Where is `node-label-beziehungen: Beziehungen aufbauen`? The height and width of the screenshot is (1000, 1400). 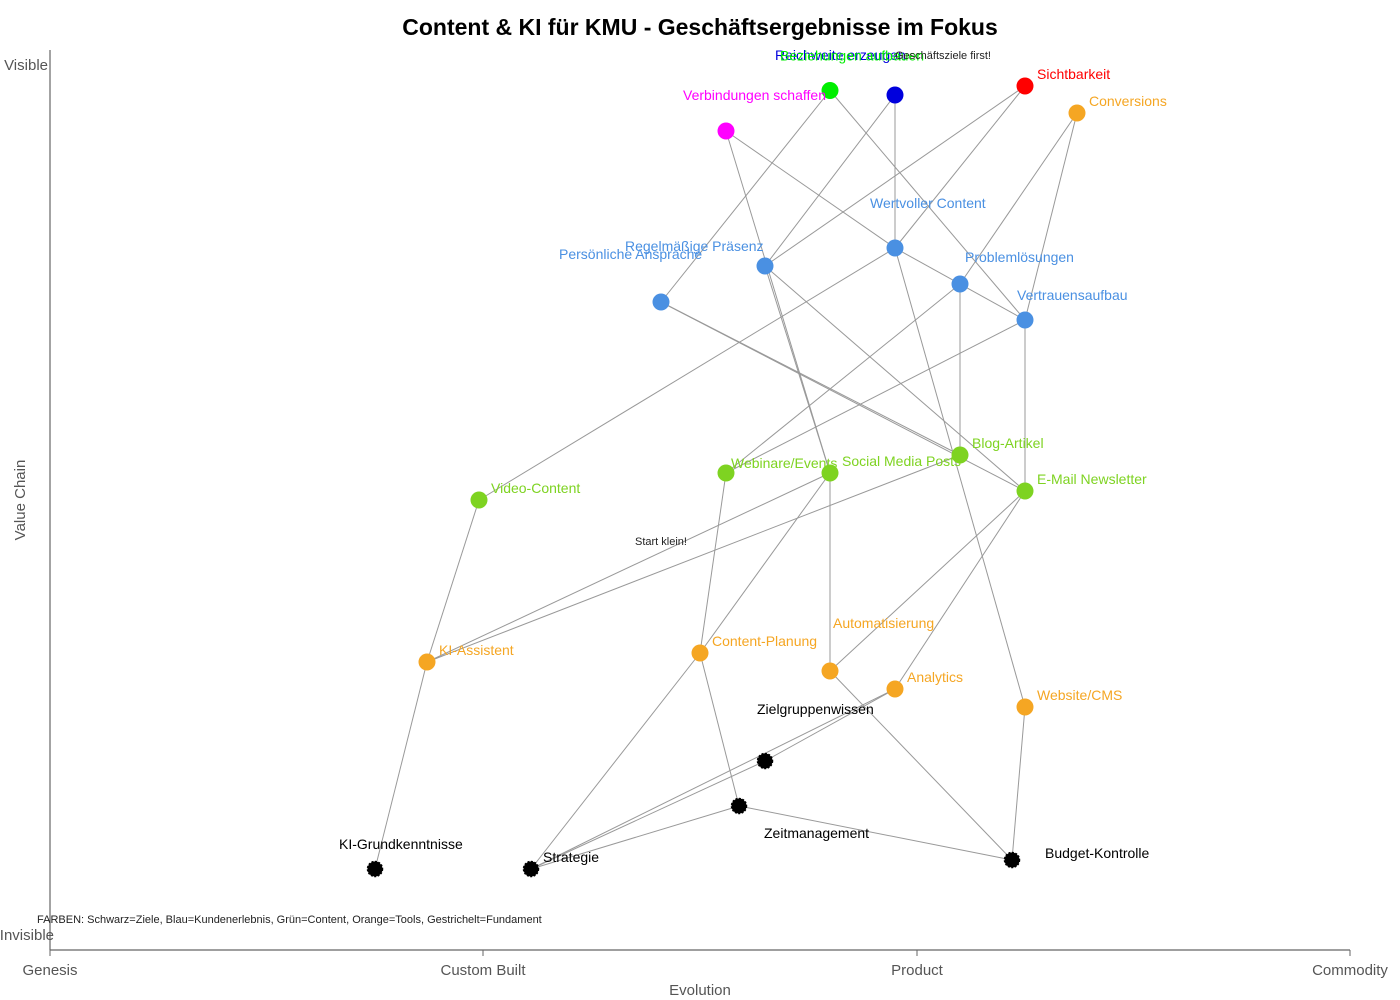
node-label-beziehungen: Beziehungen aufbauen is located at coordinates (852, 56).